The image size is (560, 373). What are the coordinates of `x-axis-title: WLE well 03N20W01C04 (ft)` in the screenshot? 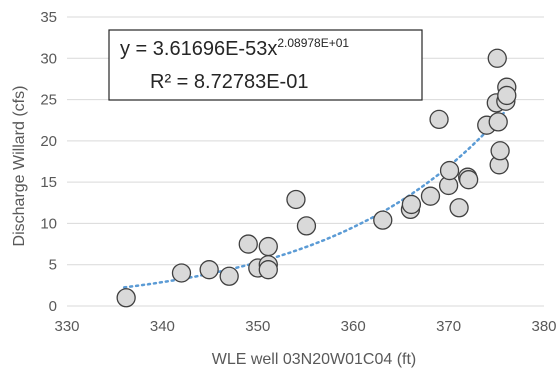 It's located at (314, 359).